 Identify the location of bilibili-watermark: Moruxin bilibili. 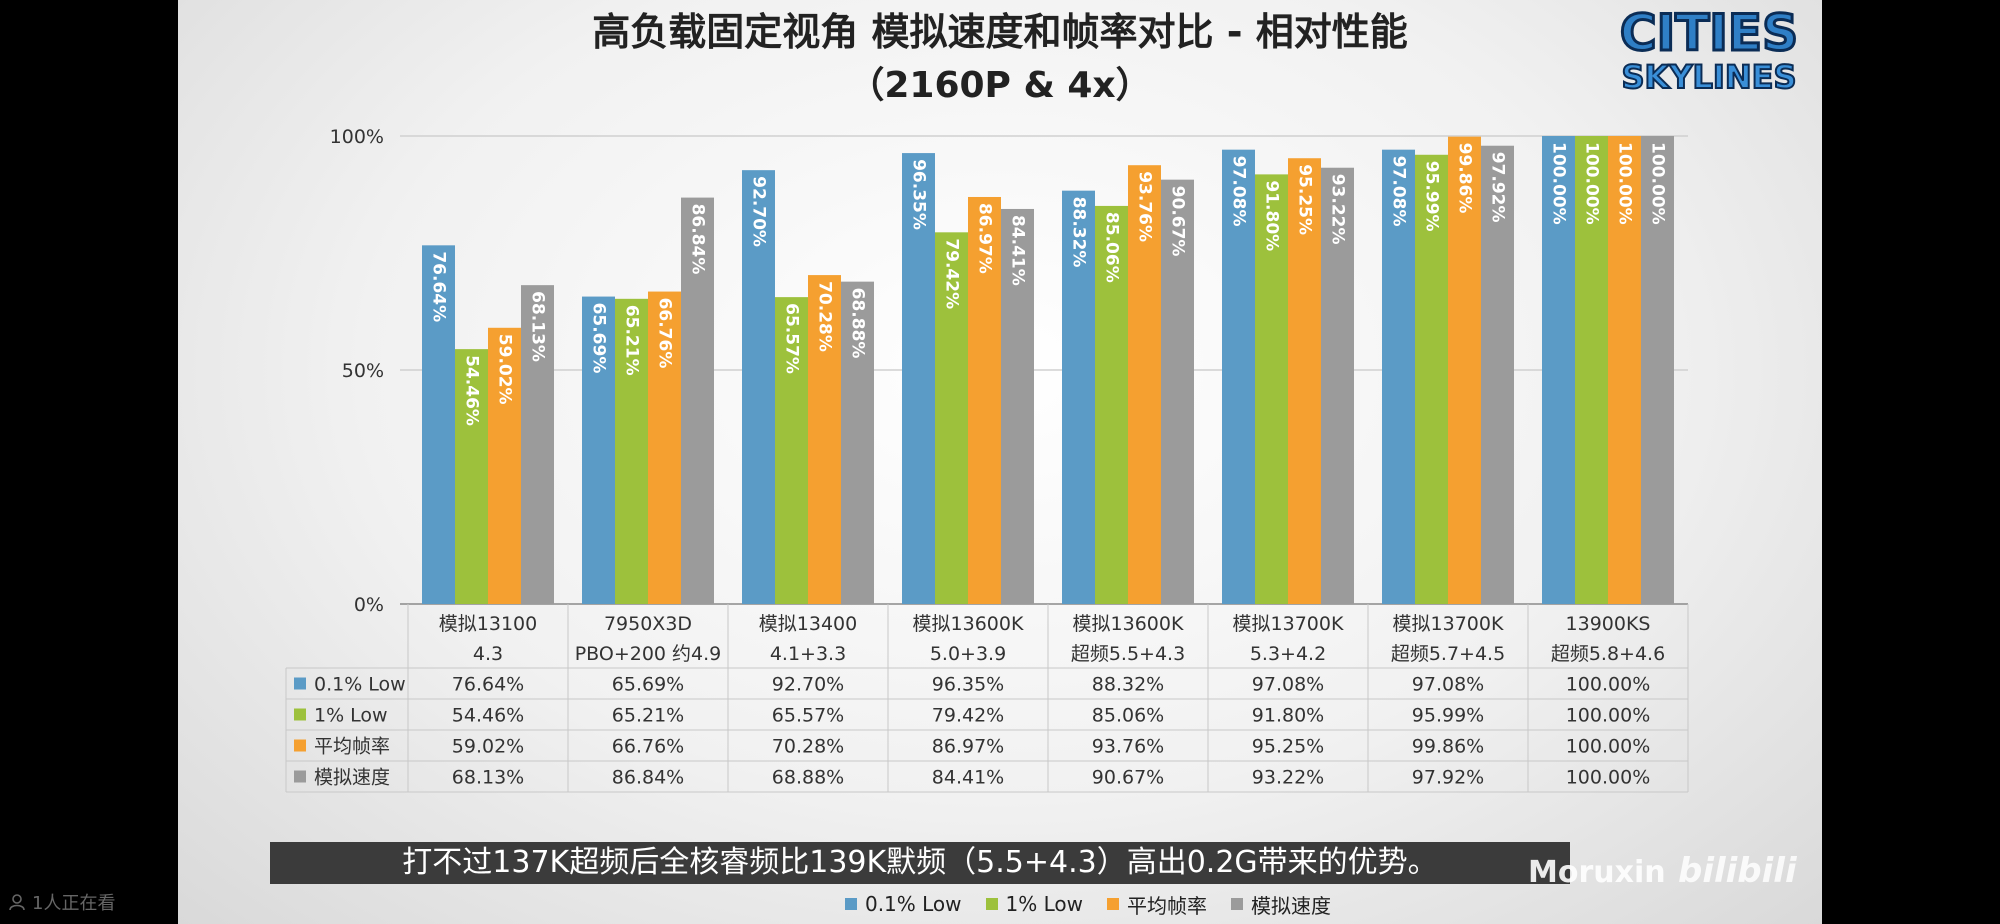
(1663, 871).